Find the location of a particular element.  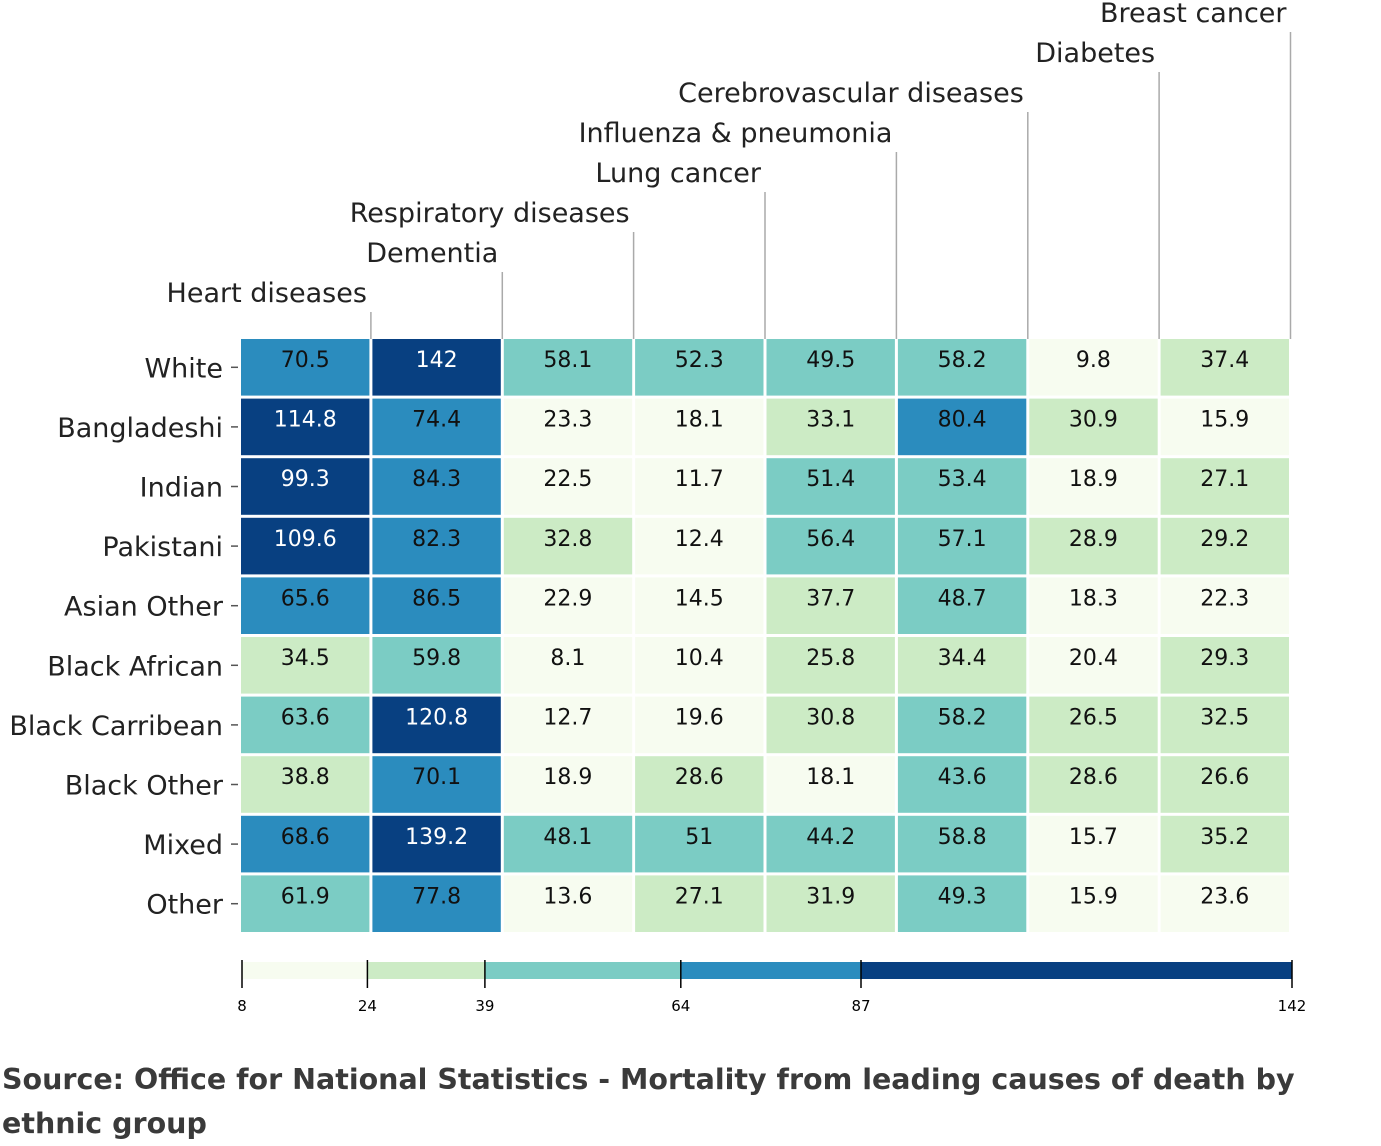

cell-value-label: 82.3 is located at coordinates (436, 539).